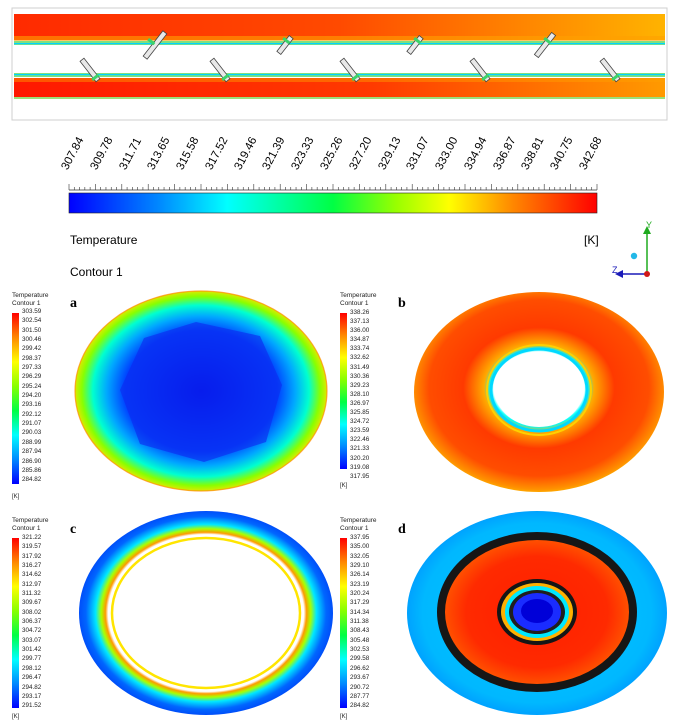 The image size is (674, 721). Describe the element at coordinates (31, 594) in the screenshot. I see `legend-value: 311.32` at that location.